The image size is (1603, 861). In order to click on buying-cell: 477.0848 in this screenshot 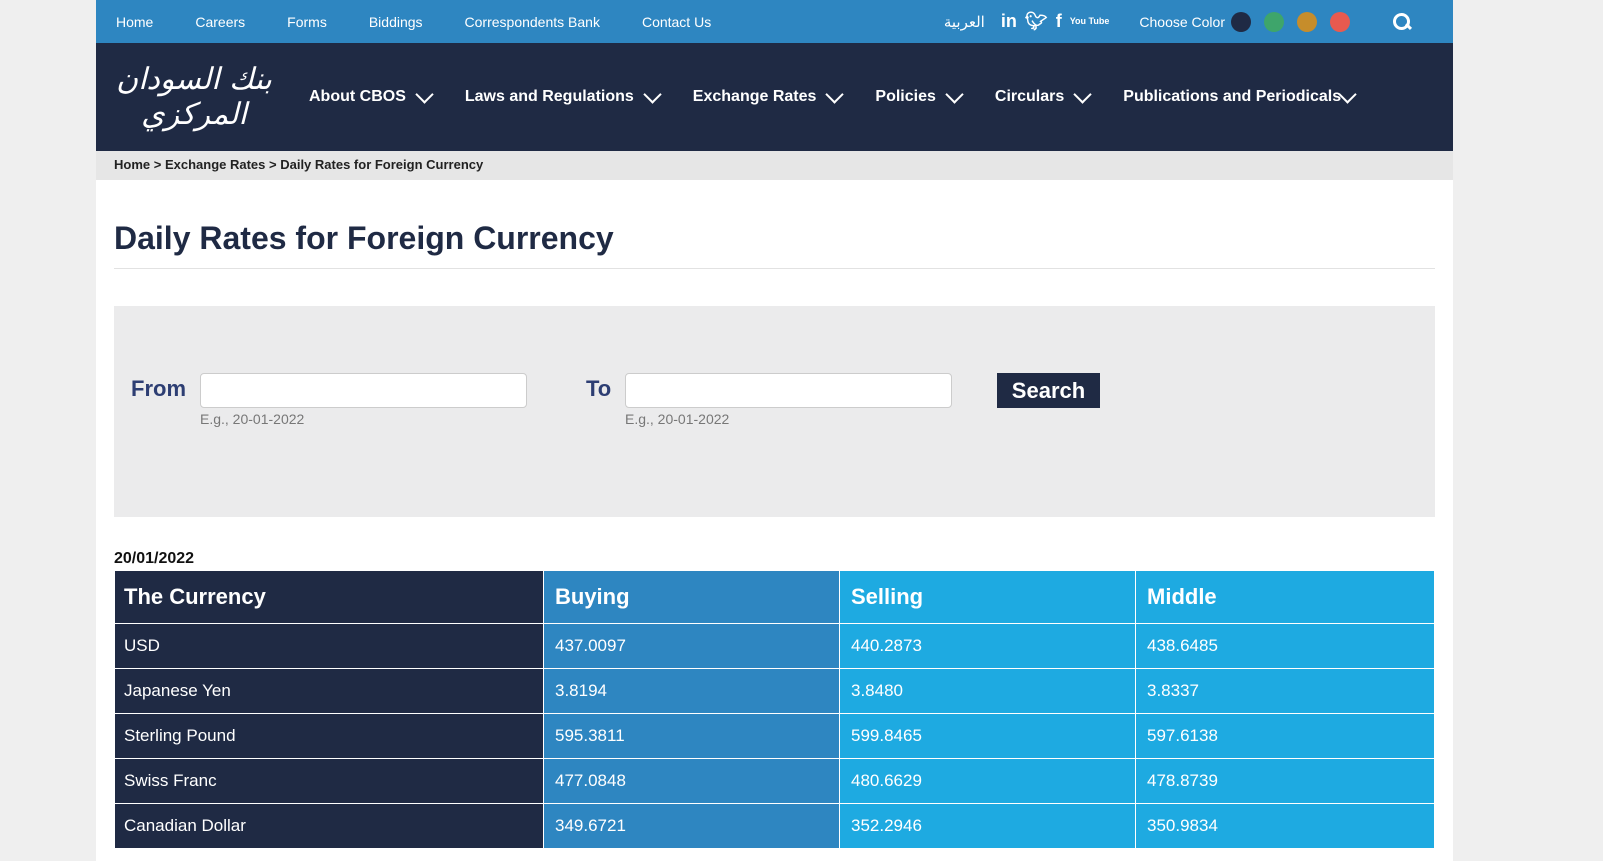, I will do `click(691, 781)`.